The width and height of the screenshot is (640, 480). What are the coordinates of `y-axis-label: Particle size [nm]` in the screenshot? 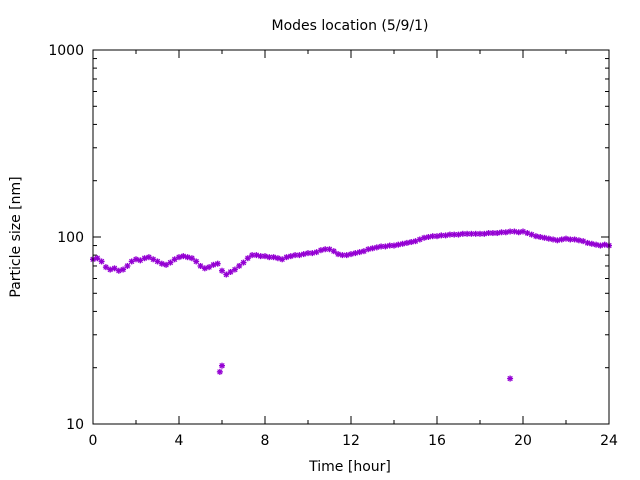 It's located at (16, 236).